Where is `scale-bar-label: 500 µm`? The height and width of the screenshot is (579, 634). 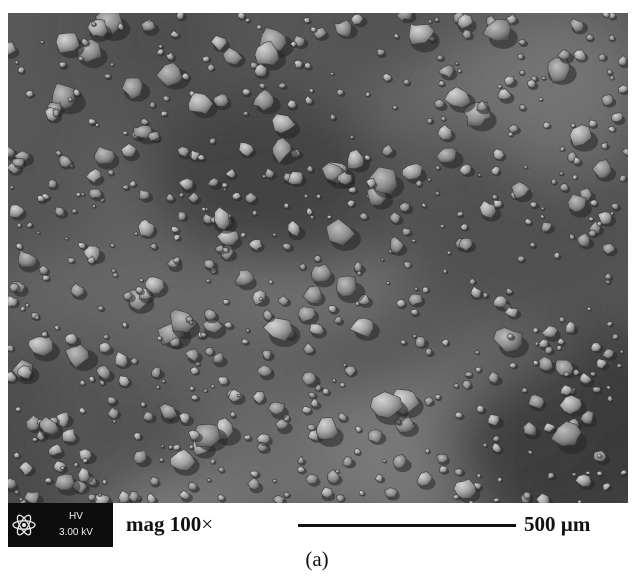
scale-bar-label: 500 µm is located at coordinates (557, 524).